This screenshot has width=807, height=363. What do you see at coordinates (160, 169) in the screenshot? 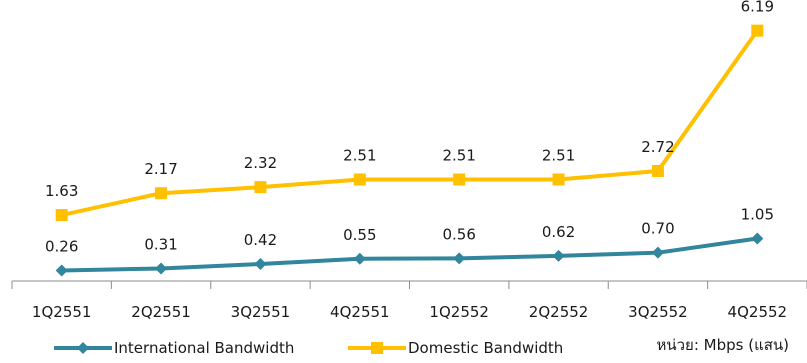
I see `data-label: 2.17` at bounding box center [160, 169].